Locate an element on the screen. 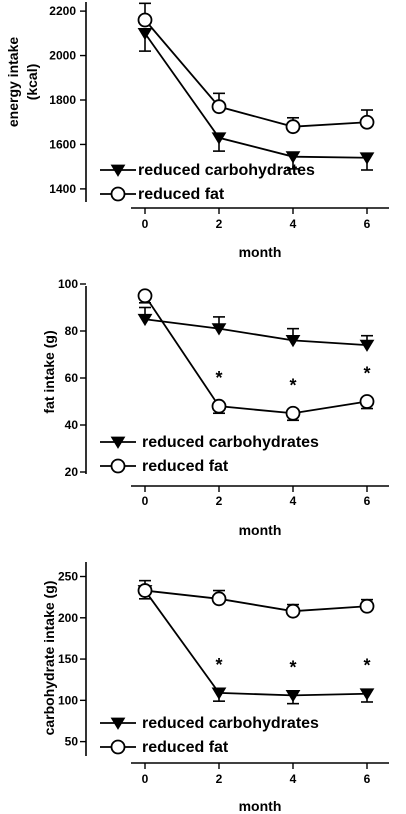  y-axis-label: fat intake (g) is located at coordinates (49, 371).